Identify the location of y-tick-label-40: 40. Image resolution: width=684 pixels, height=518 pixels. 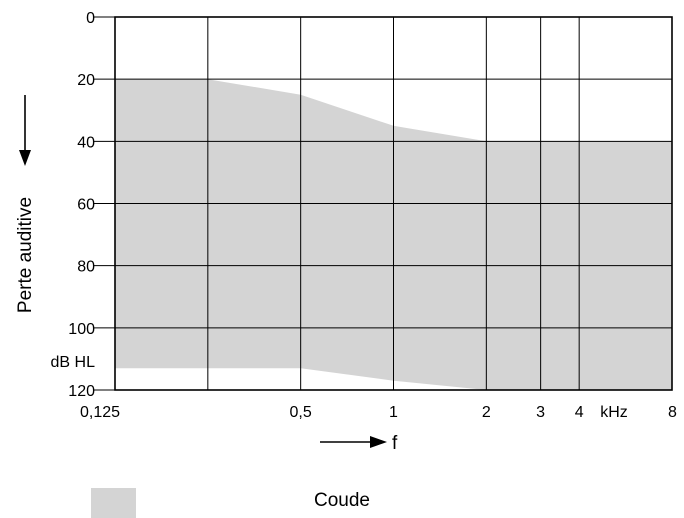
(86, 142).